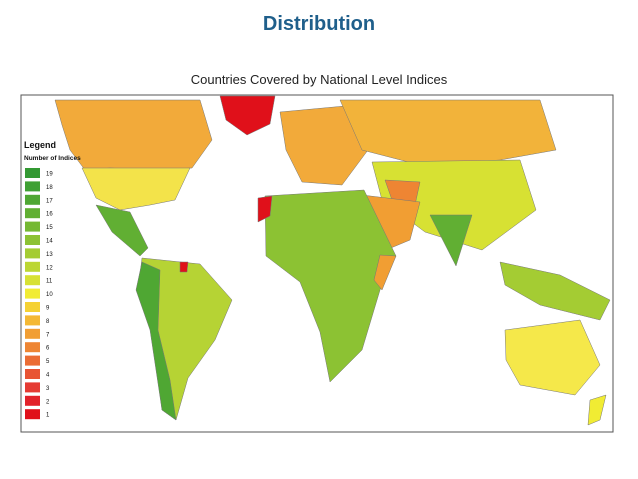 Image resolution: width=638 pixels, height=479 pixels. What do you see at coordinates (49, 201) in the screenshot?
I see `legend-label: 17` at bounding box center [49, 201].